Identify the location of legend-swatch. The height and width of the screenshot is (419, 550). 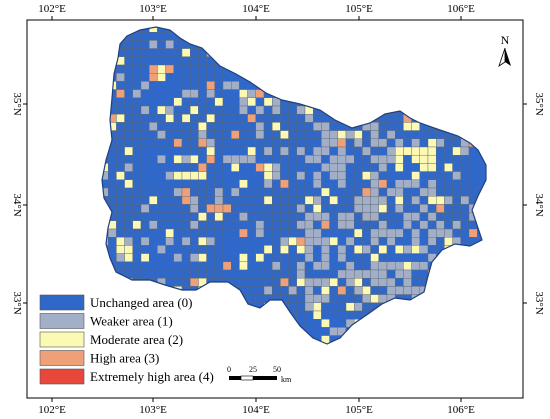
(62, 358).